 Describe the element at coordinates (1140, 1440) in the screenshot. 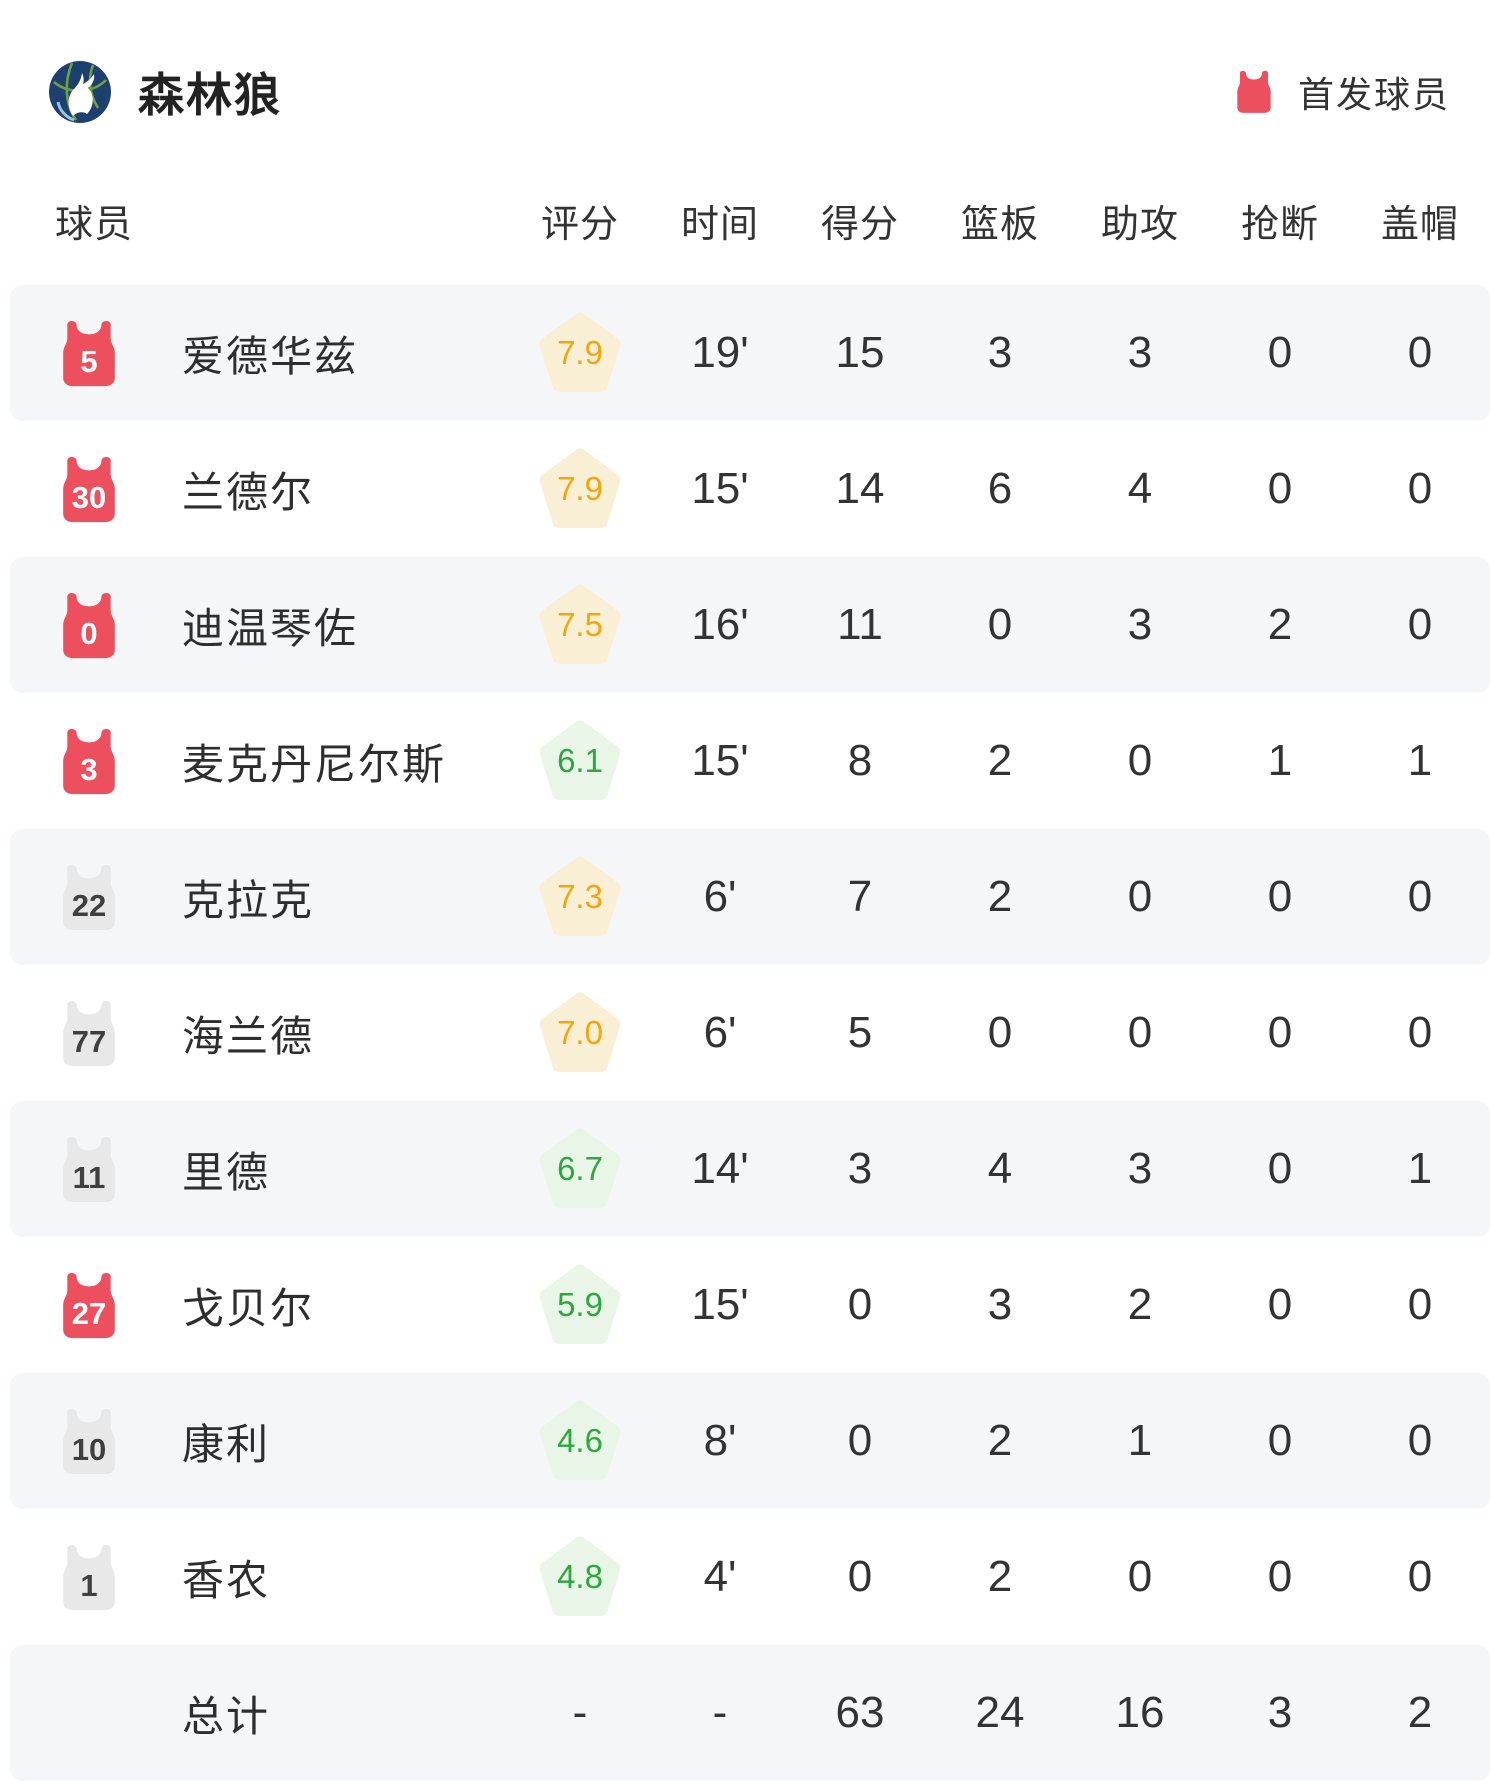

I see `stat-assists: 1` at that location.